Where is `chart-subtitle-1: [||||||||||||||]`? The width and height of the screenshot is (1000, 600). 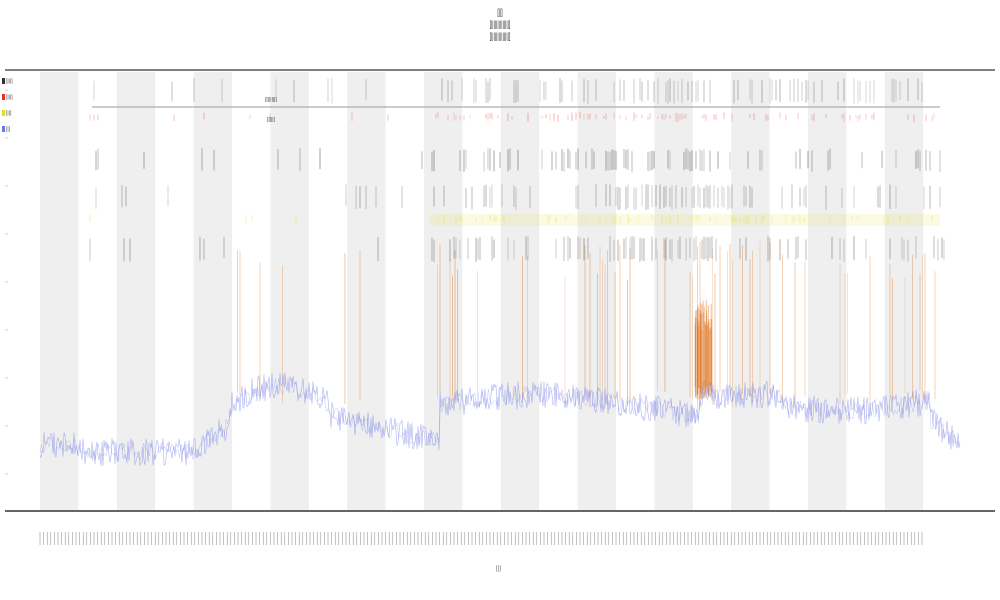 chart-subtitle-1: [||||||||||||||] is located at coordinates (500, 24).